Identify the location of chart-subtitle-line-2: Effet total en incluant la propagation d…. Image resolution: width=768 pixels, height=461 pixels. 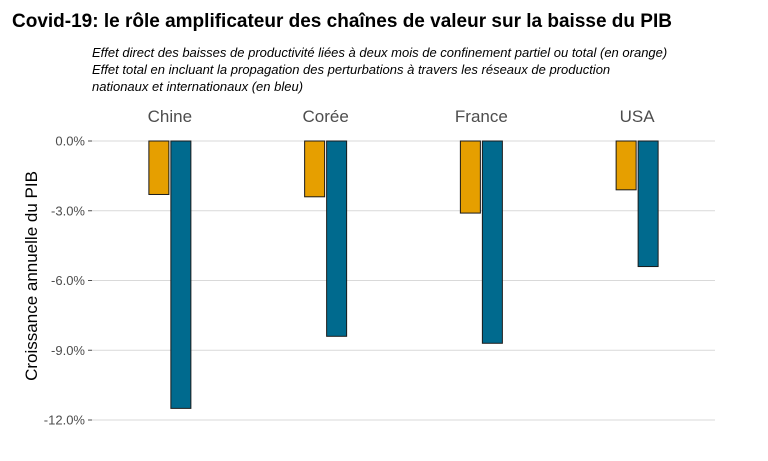
(351, 69).